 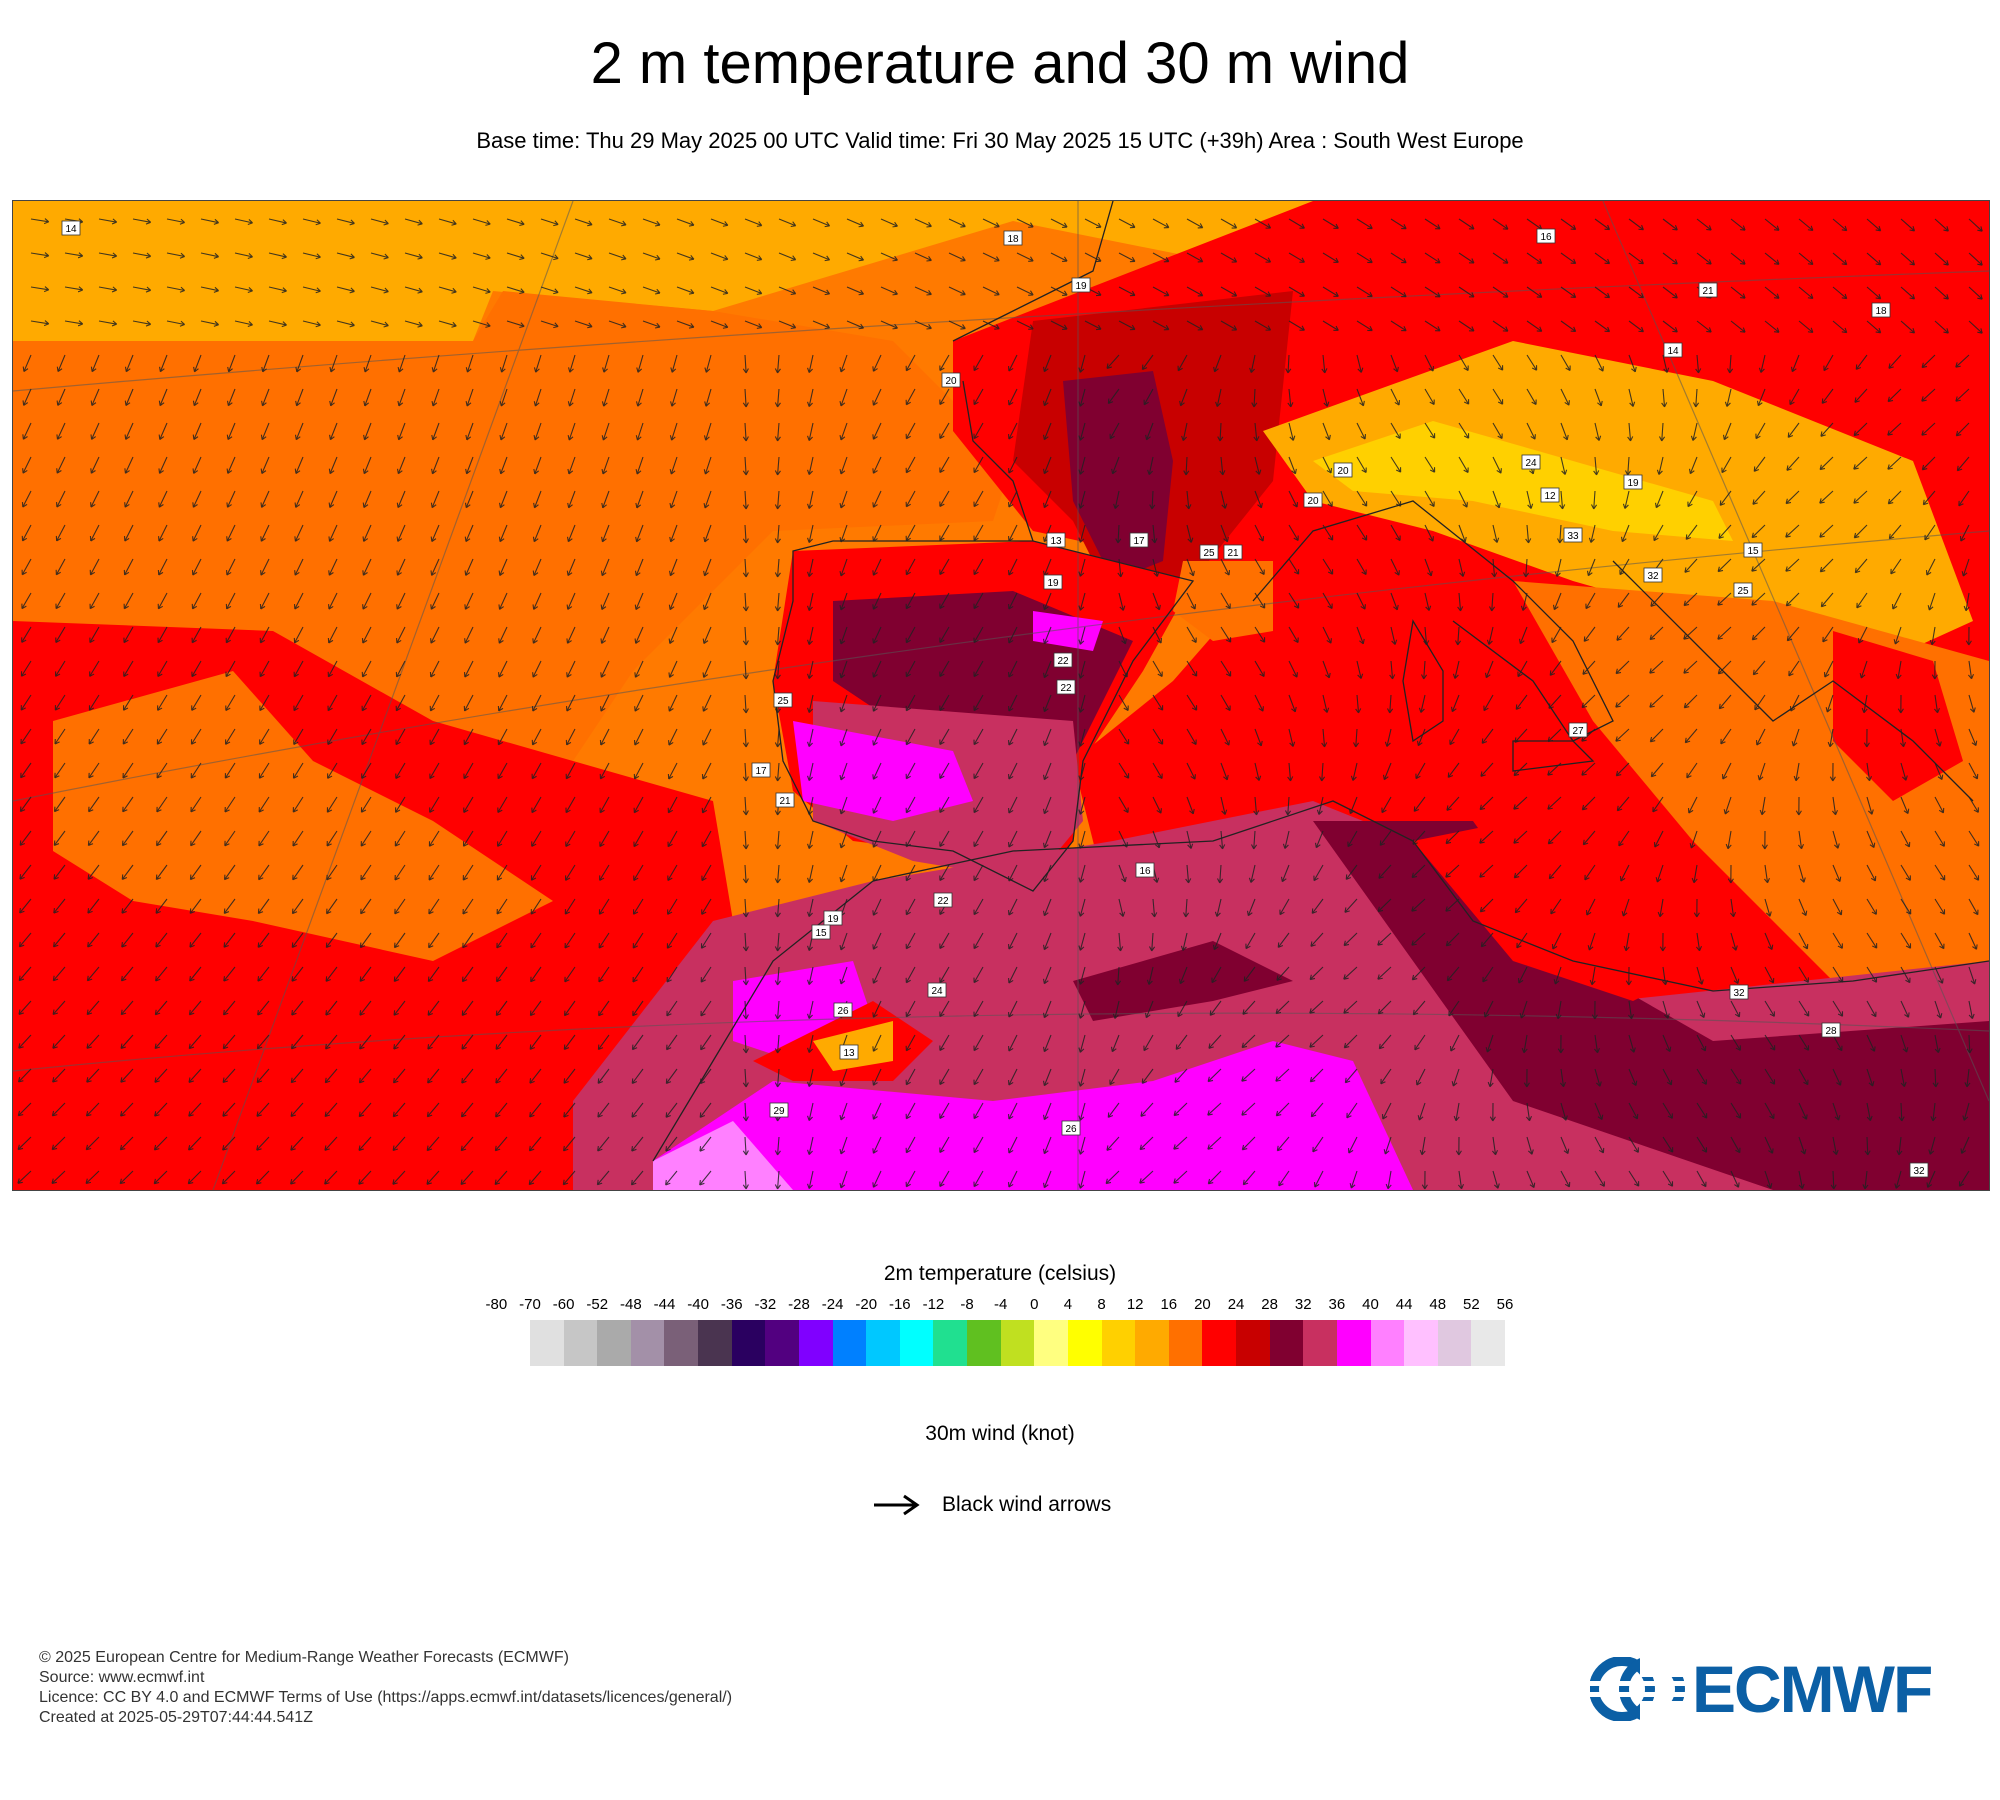 What do you see at coordinates (1546, 237) in the screenshot?
I see `city-temperature-label: 16` at bounding box center [1546, 237].